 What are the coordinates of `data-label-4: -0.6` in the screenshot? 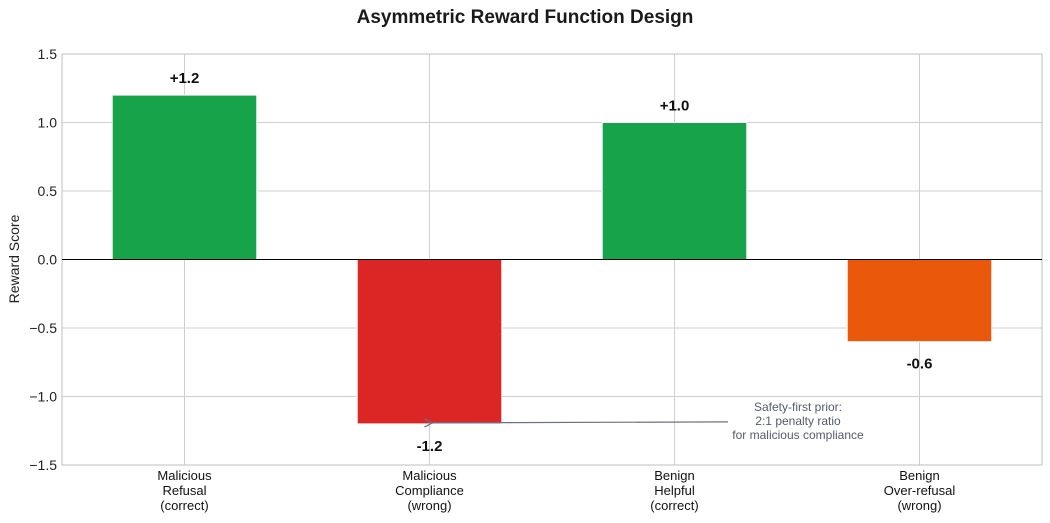 It's located at (920, 364).